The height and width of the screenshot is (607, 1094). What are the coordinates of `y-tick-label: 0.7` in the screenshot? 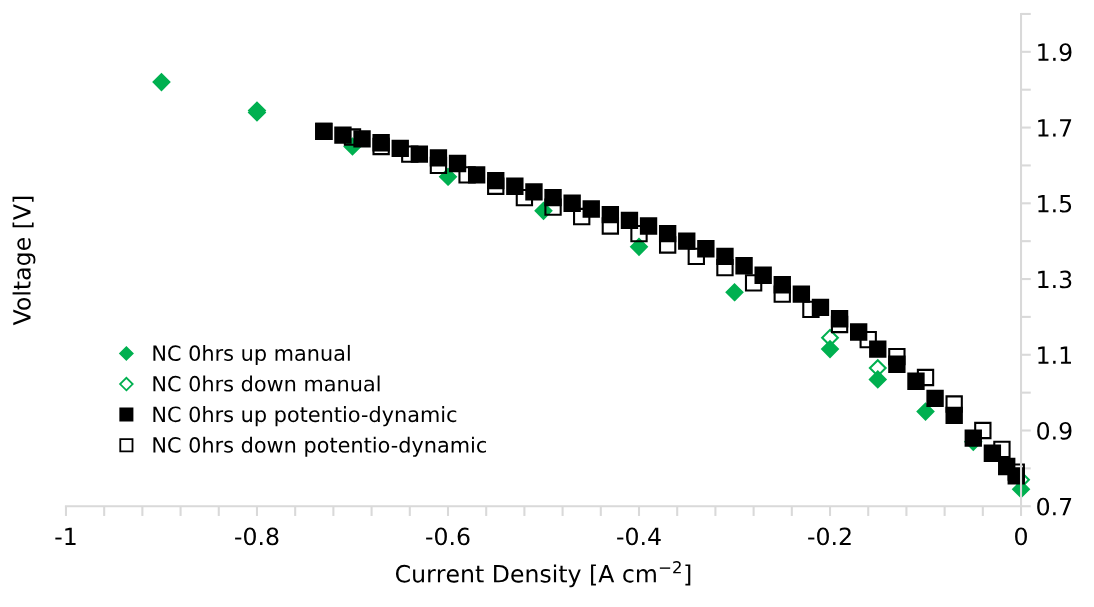 It's located at (1054, 506).